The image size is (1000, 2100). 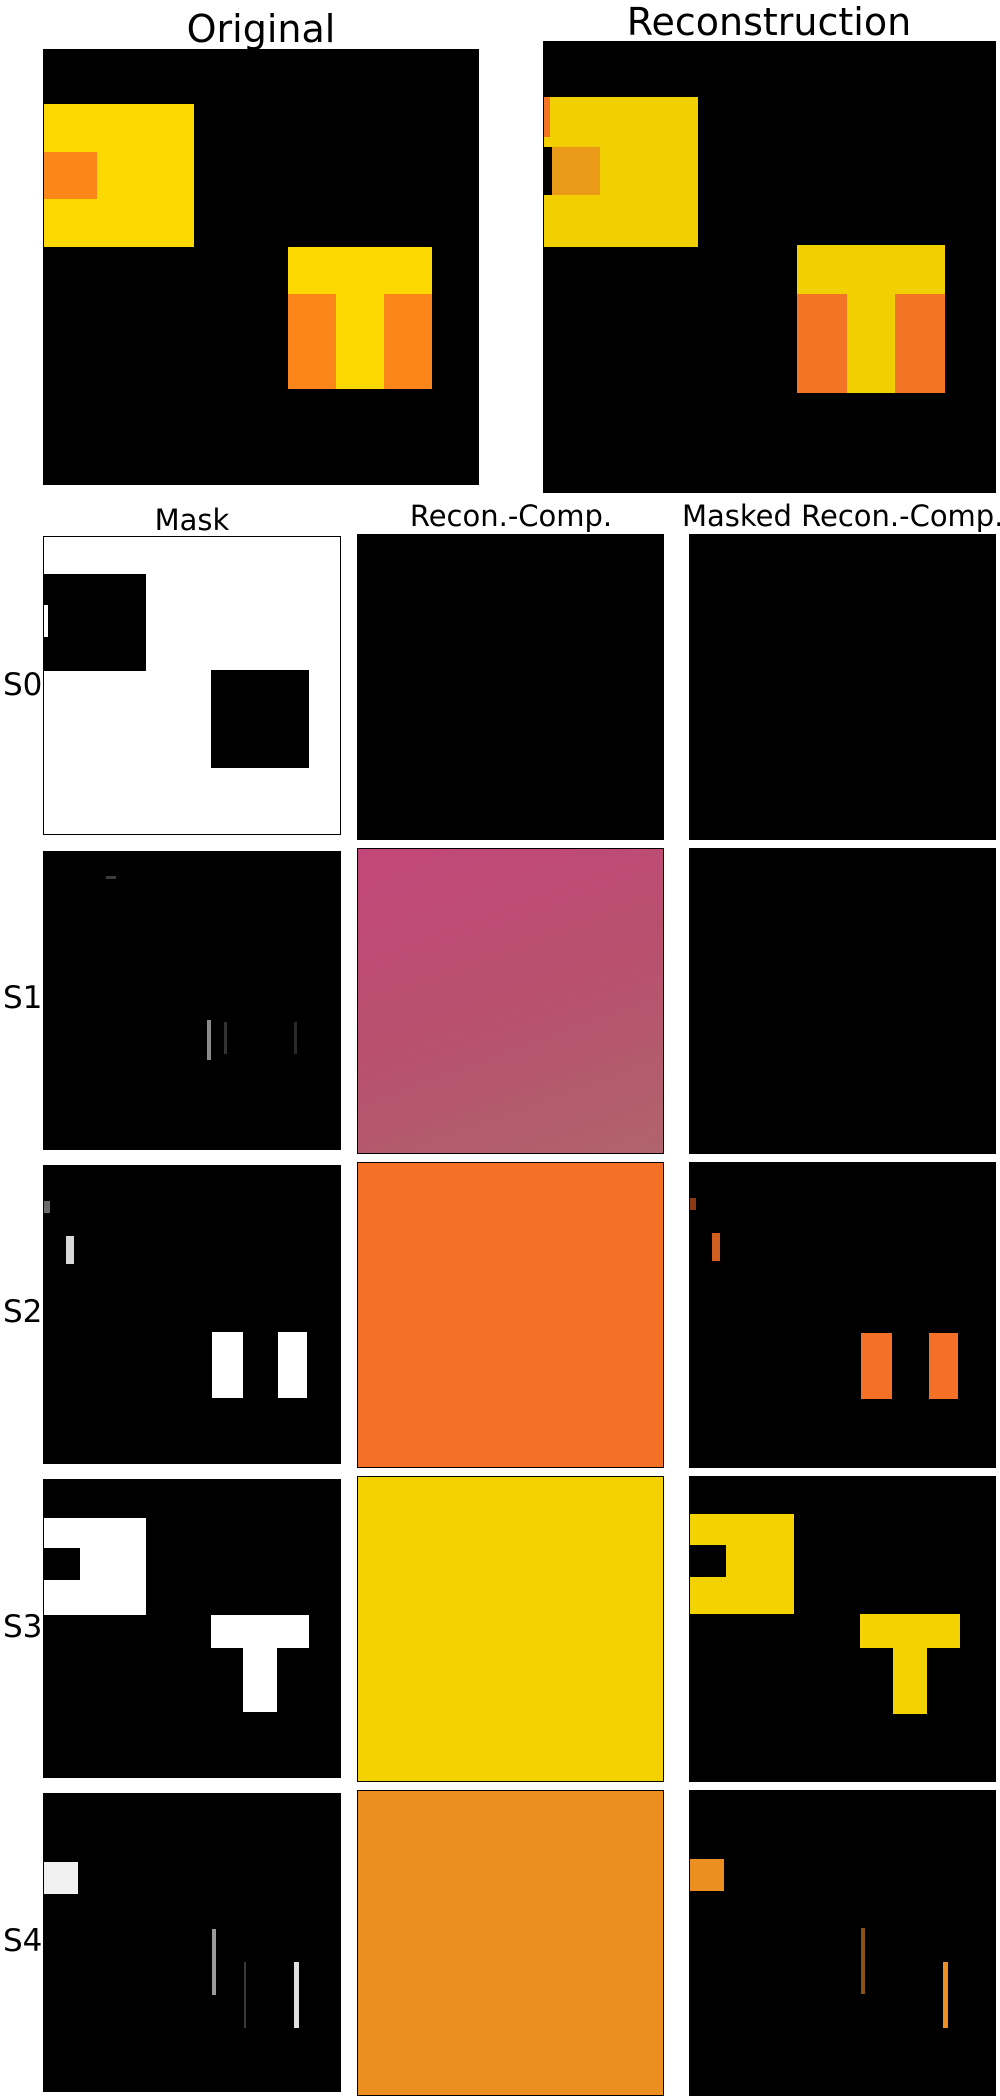 What do you see at coordinates (95, 622) in the screenshot?
I see `mask-hole-square` at bounding box center [95, 622].